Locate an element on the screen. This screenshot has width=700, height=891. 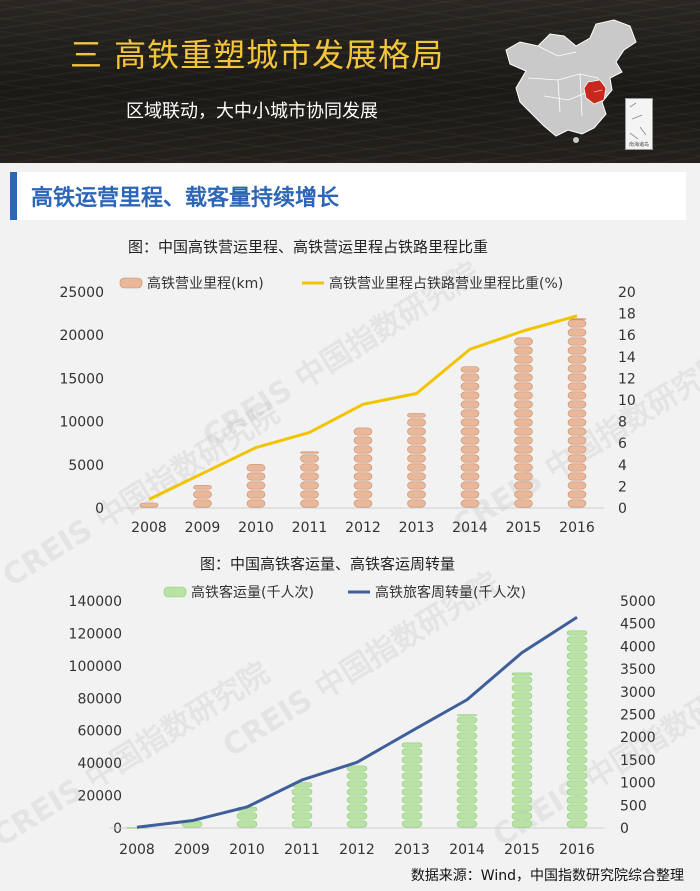
y2-tick-label: 5000 is located at coordinates (638, 602).